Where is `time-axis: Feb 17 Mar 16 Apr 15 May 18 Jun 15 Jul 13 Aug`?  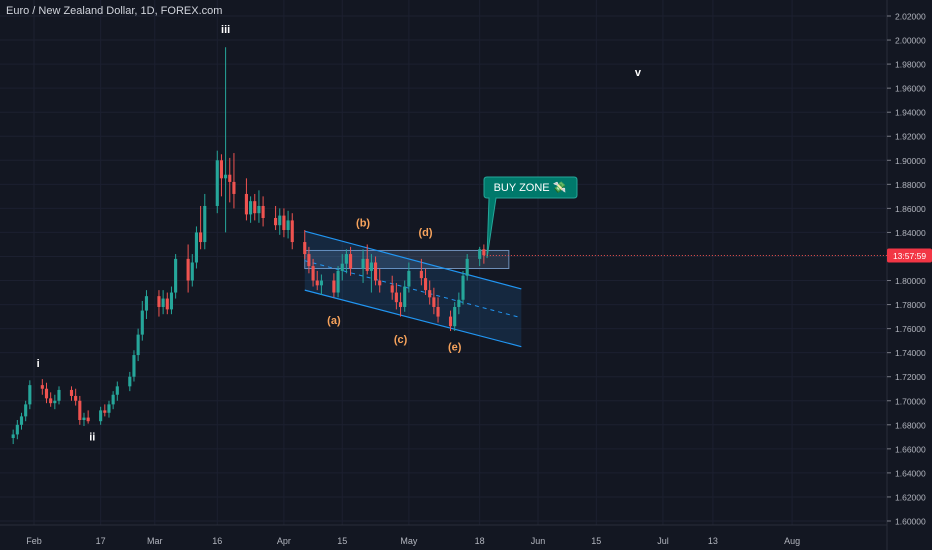 time-axis: Feb 17 Mar 16 Apr 15 May 18 Jun 15 Jul 13 Aug is located at coordinates (413, 541).